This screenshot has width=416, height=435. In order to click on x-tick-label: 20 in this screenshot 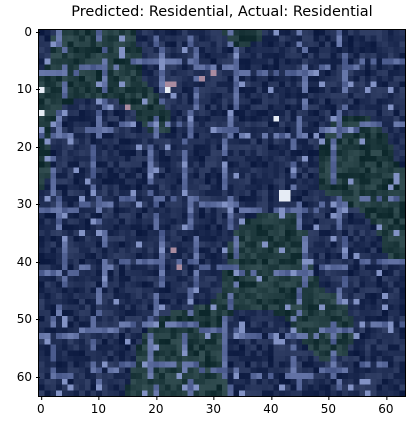, I will do `click(156, 406)`.